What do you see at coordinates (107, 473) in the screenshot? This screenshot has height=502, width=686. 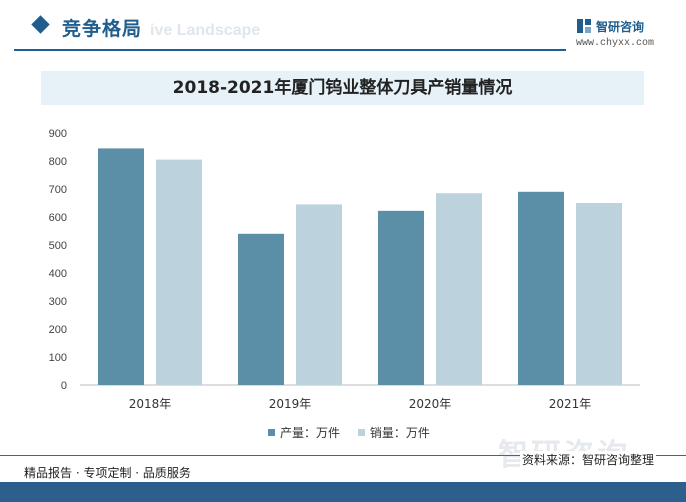 I see `footer-tagline: 精品报告 · 专项定制 · 品质服务` at bounding box center [107, 473].